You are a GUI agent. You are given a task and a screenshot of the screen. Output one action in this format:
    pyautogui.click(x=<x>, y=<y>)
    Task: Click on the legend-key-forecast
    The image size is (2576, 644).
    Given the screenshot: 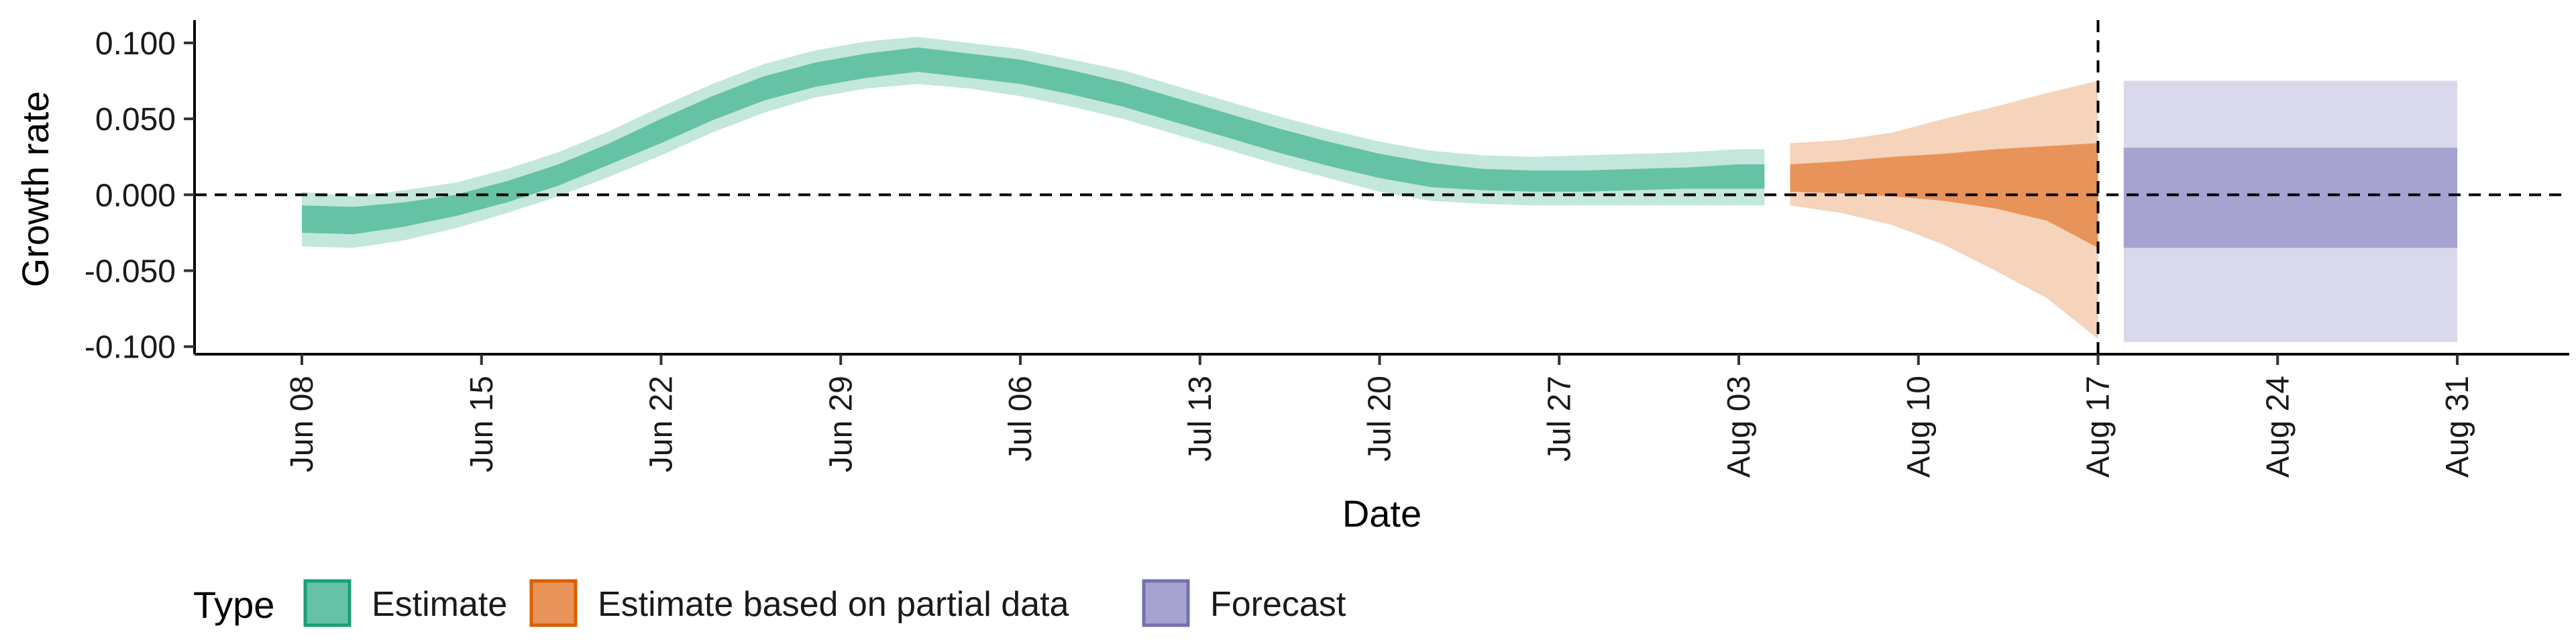 What is the action you would take?
    pyautogui.click(x=1166, y=603)
    